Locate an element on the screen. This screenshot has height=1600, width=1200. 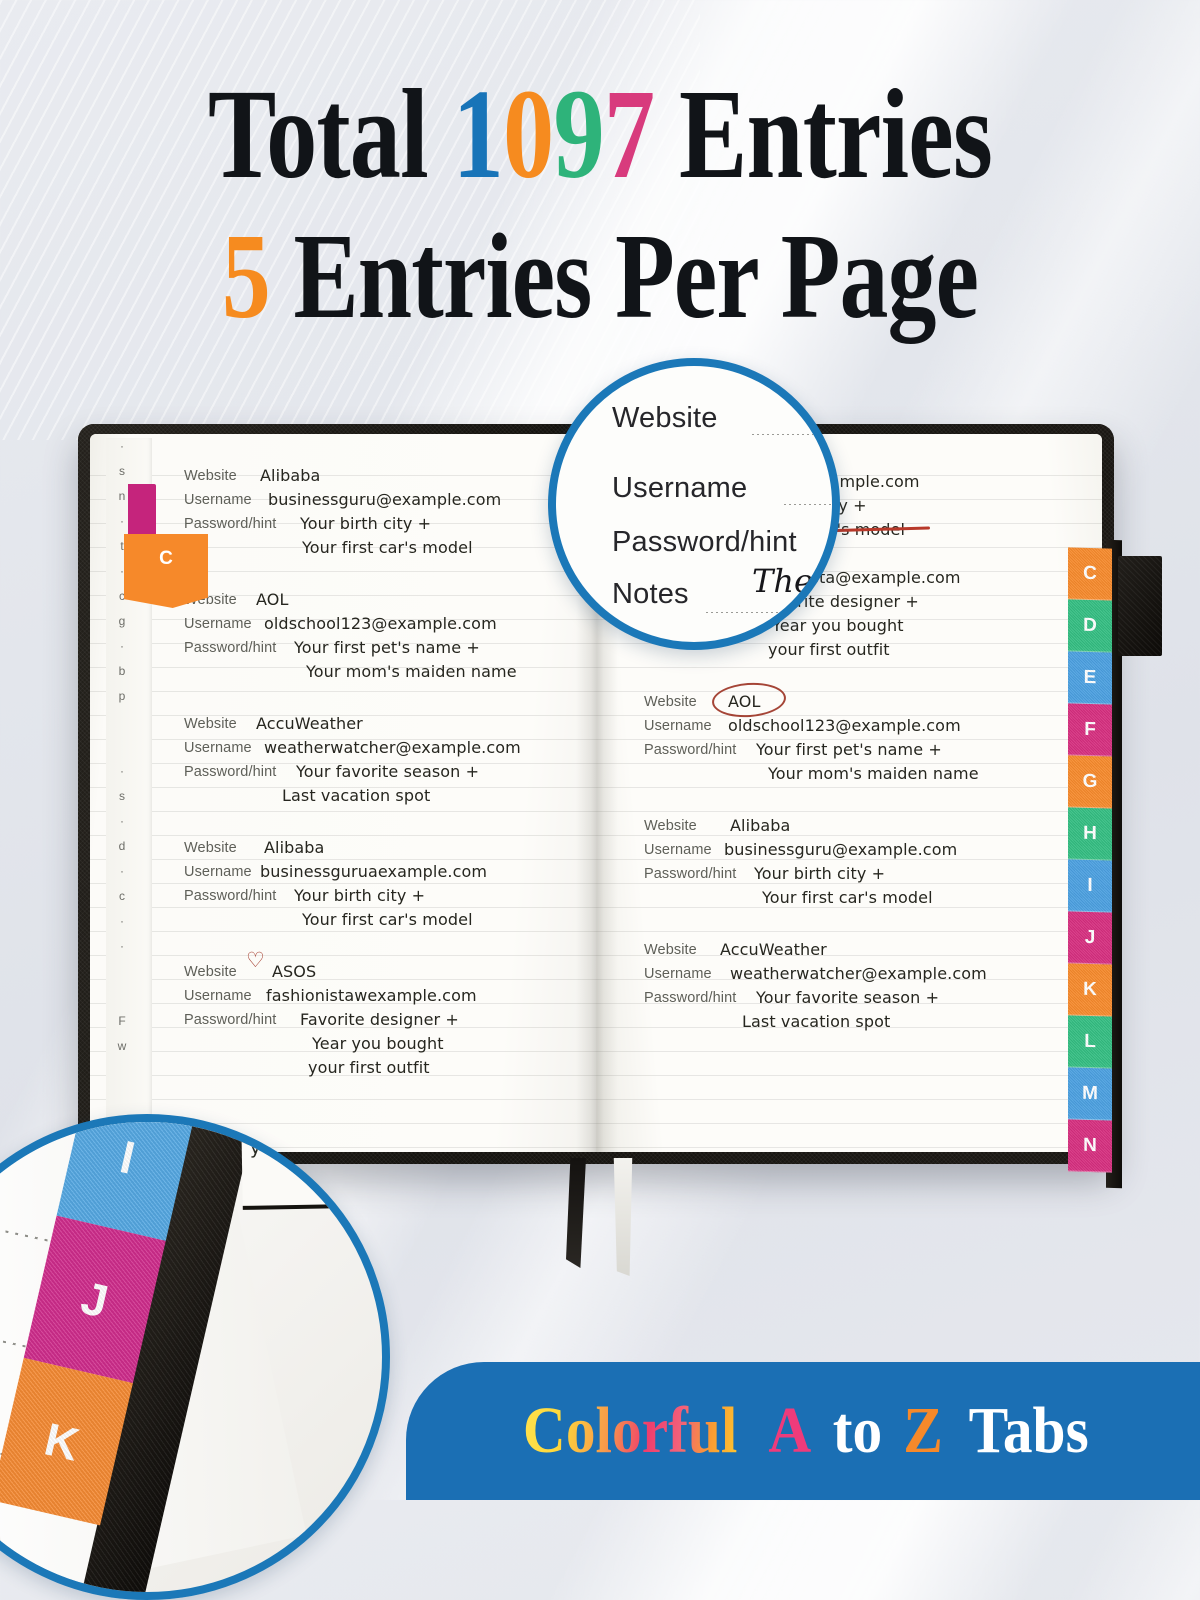
alphabet-tab-label: F is located at coordinates (1090, 729).